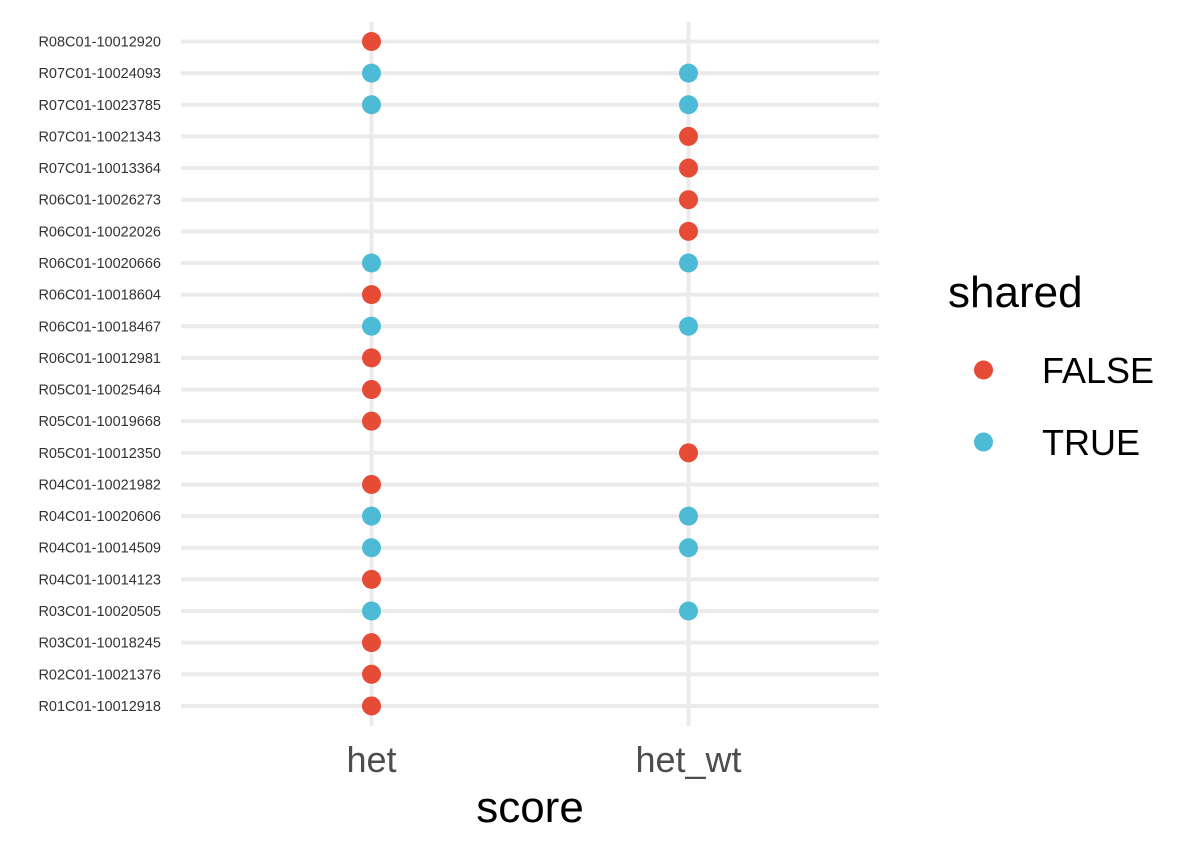  I want to click on y-tick-label: R05C01-10019668, so click(99, 422).